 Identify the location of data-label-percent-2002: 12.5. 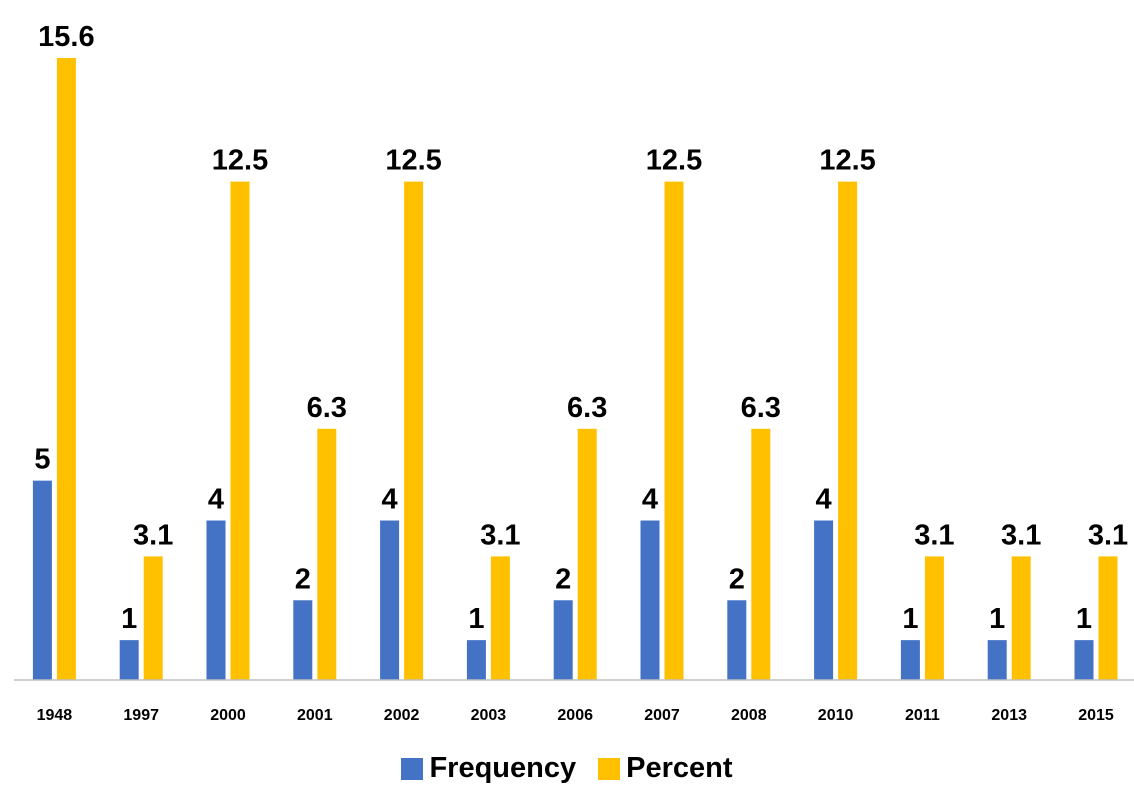
(413, 161).